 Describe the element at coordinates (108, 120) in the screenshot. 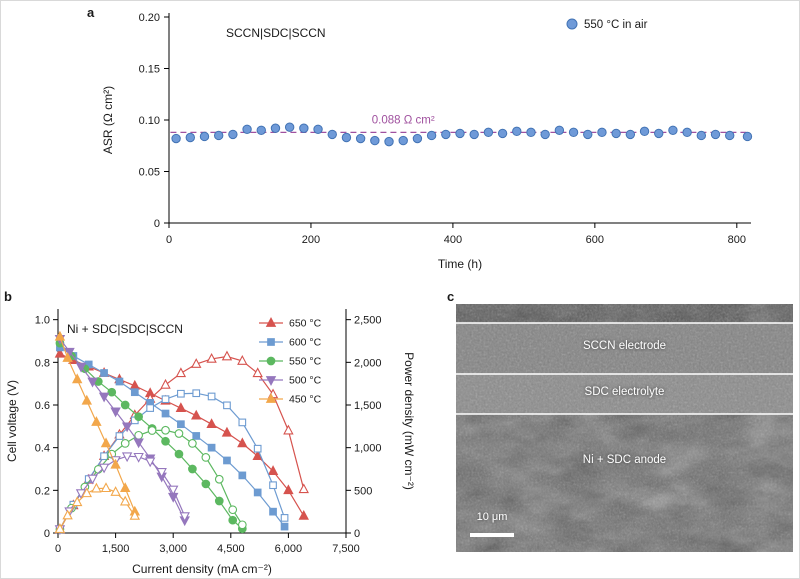

I see `svg-text: ASR (Ω cm²)` at that location.